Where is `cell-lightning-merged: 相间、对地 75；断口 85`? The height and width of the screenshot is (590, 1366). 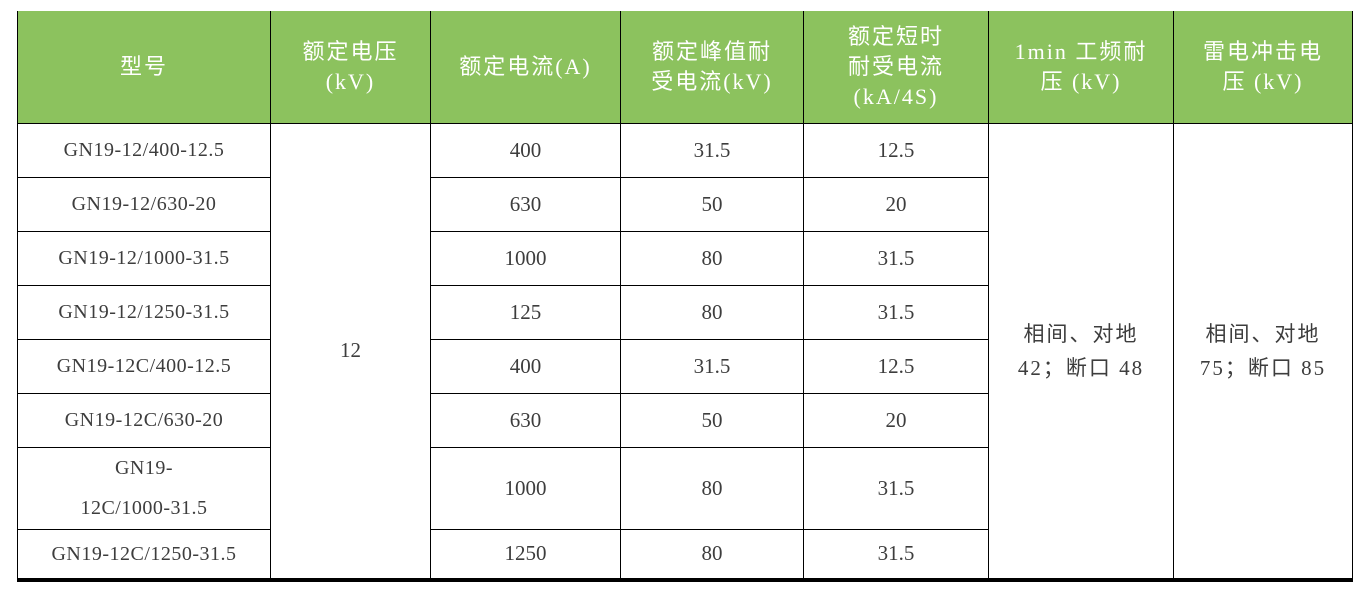
cell-lightning-merged: 相间、对地 75；断口 85 is located at coordinates (1263, 351).